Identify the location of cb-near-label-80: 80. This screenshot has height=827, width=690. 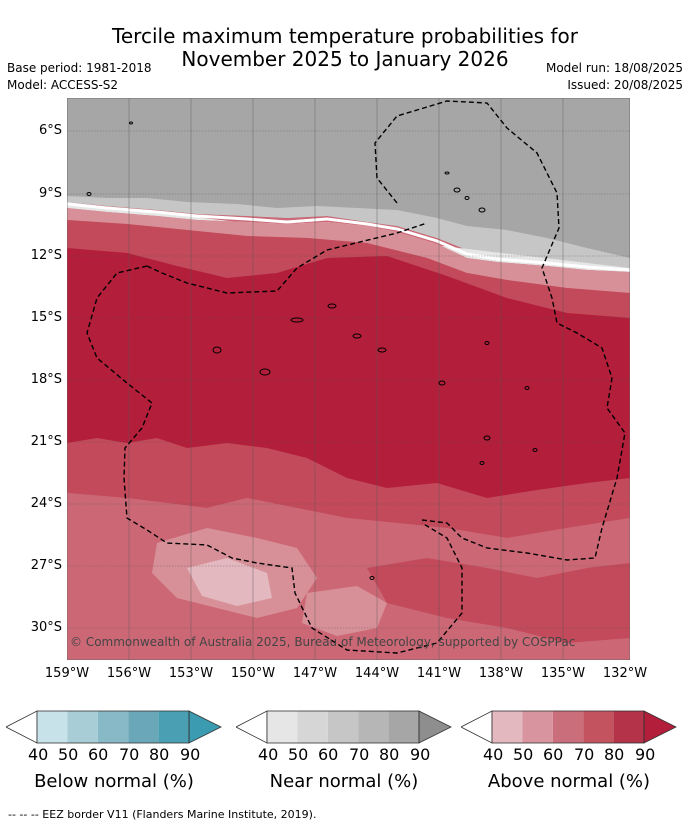
(389, 754).